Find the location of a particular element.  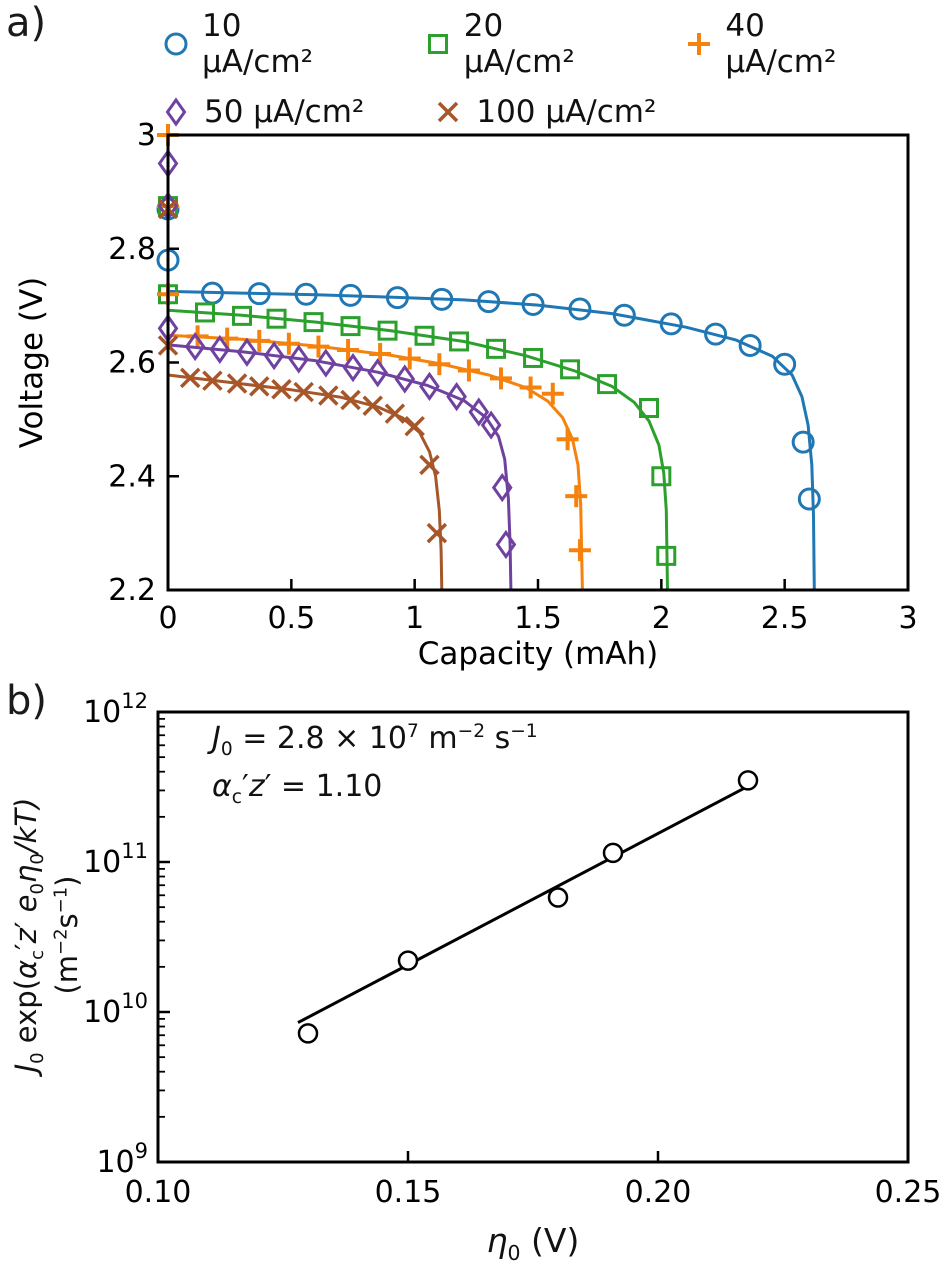

yl-J-sub: 0 is located at coordinates (38, 1058).